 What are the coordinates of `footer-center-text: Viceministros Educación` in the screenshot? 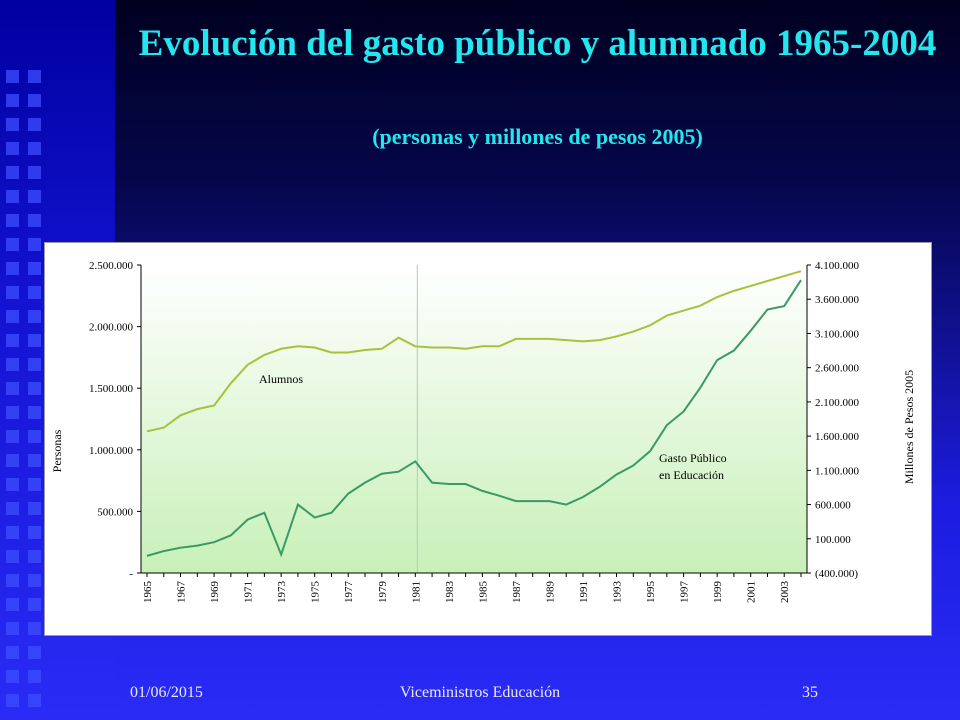 It's located at (480, 692).